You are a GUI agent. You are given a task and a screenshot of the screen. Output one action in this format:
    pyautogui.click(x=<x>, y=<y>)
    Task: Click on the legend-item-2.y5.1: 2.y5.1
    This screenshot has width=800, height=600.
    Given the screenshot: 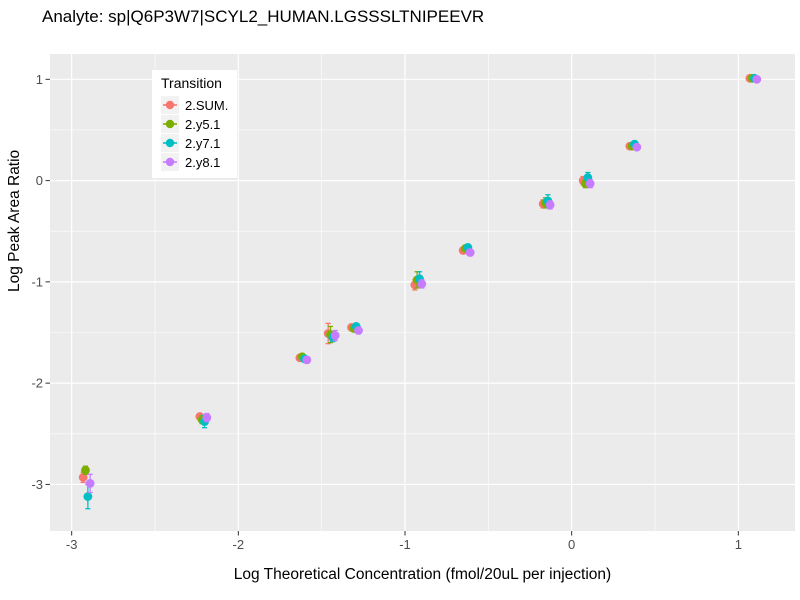 What is the action you would take?
    pyautogui.click(x=194, y=124)
    